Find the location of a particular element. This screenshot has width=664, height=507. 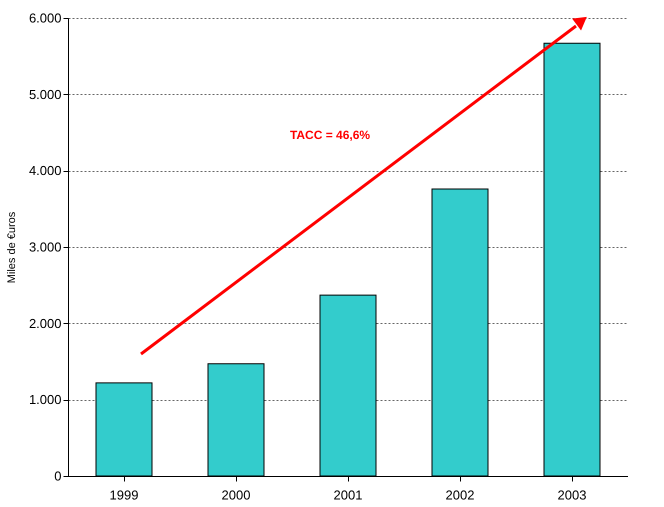

x-tick-label: 2001 is located at coordinates (348, 495).